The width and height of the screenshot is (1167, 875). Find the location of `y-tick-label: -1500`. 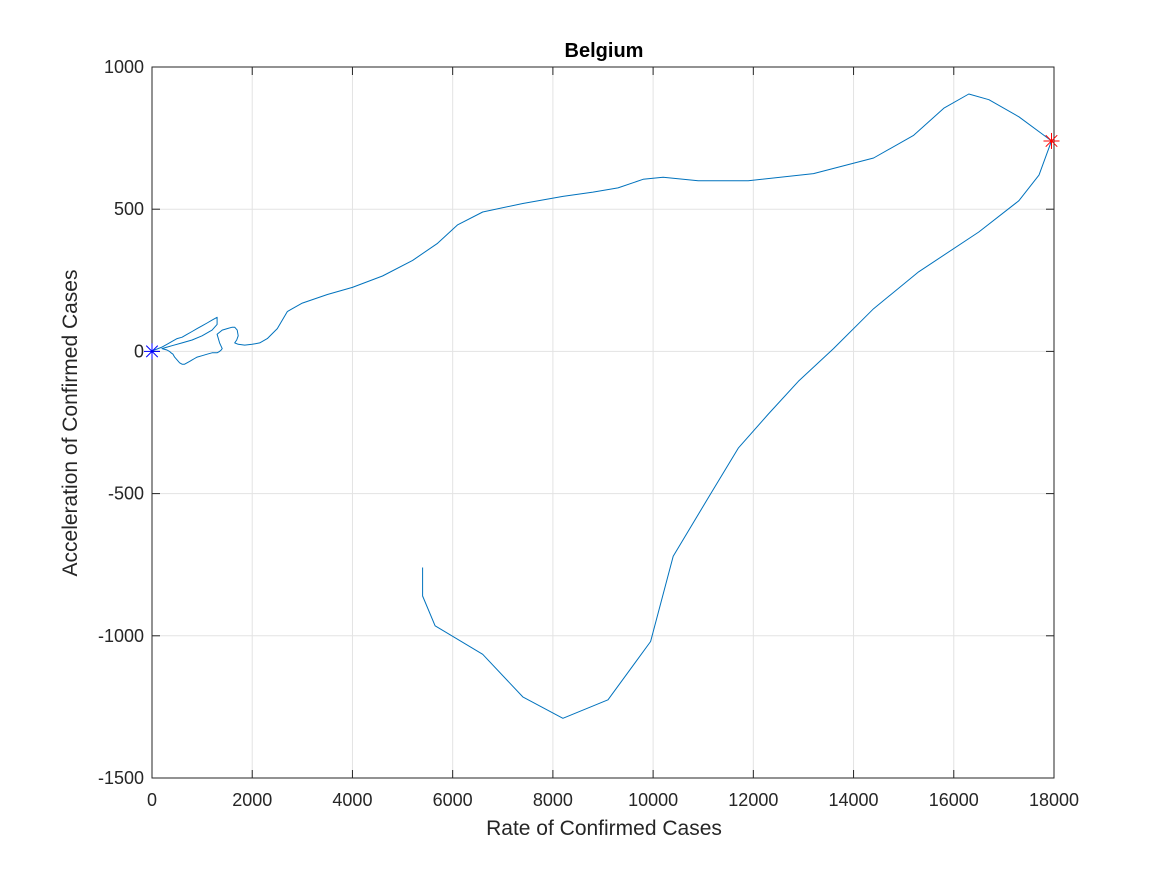

y-tick-label: -1500 is located at coordinates (121, 778).